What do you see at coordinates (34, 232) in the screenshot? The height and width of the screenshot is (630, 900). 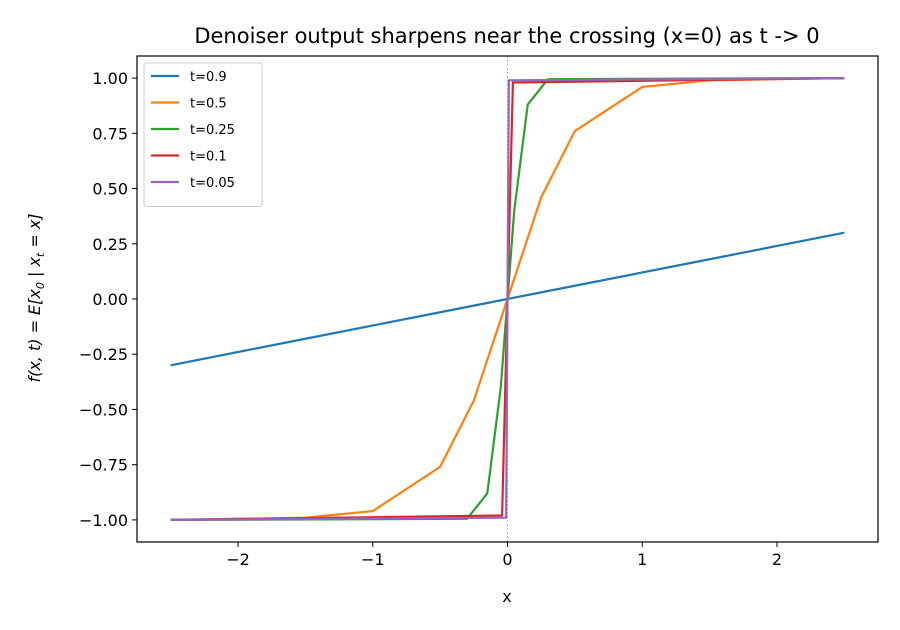 I see `y-label-part: = x]` at bounding box center [34, 232].